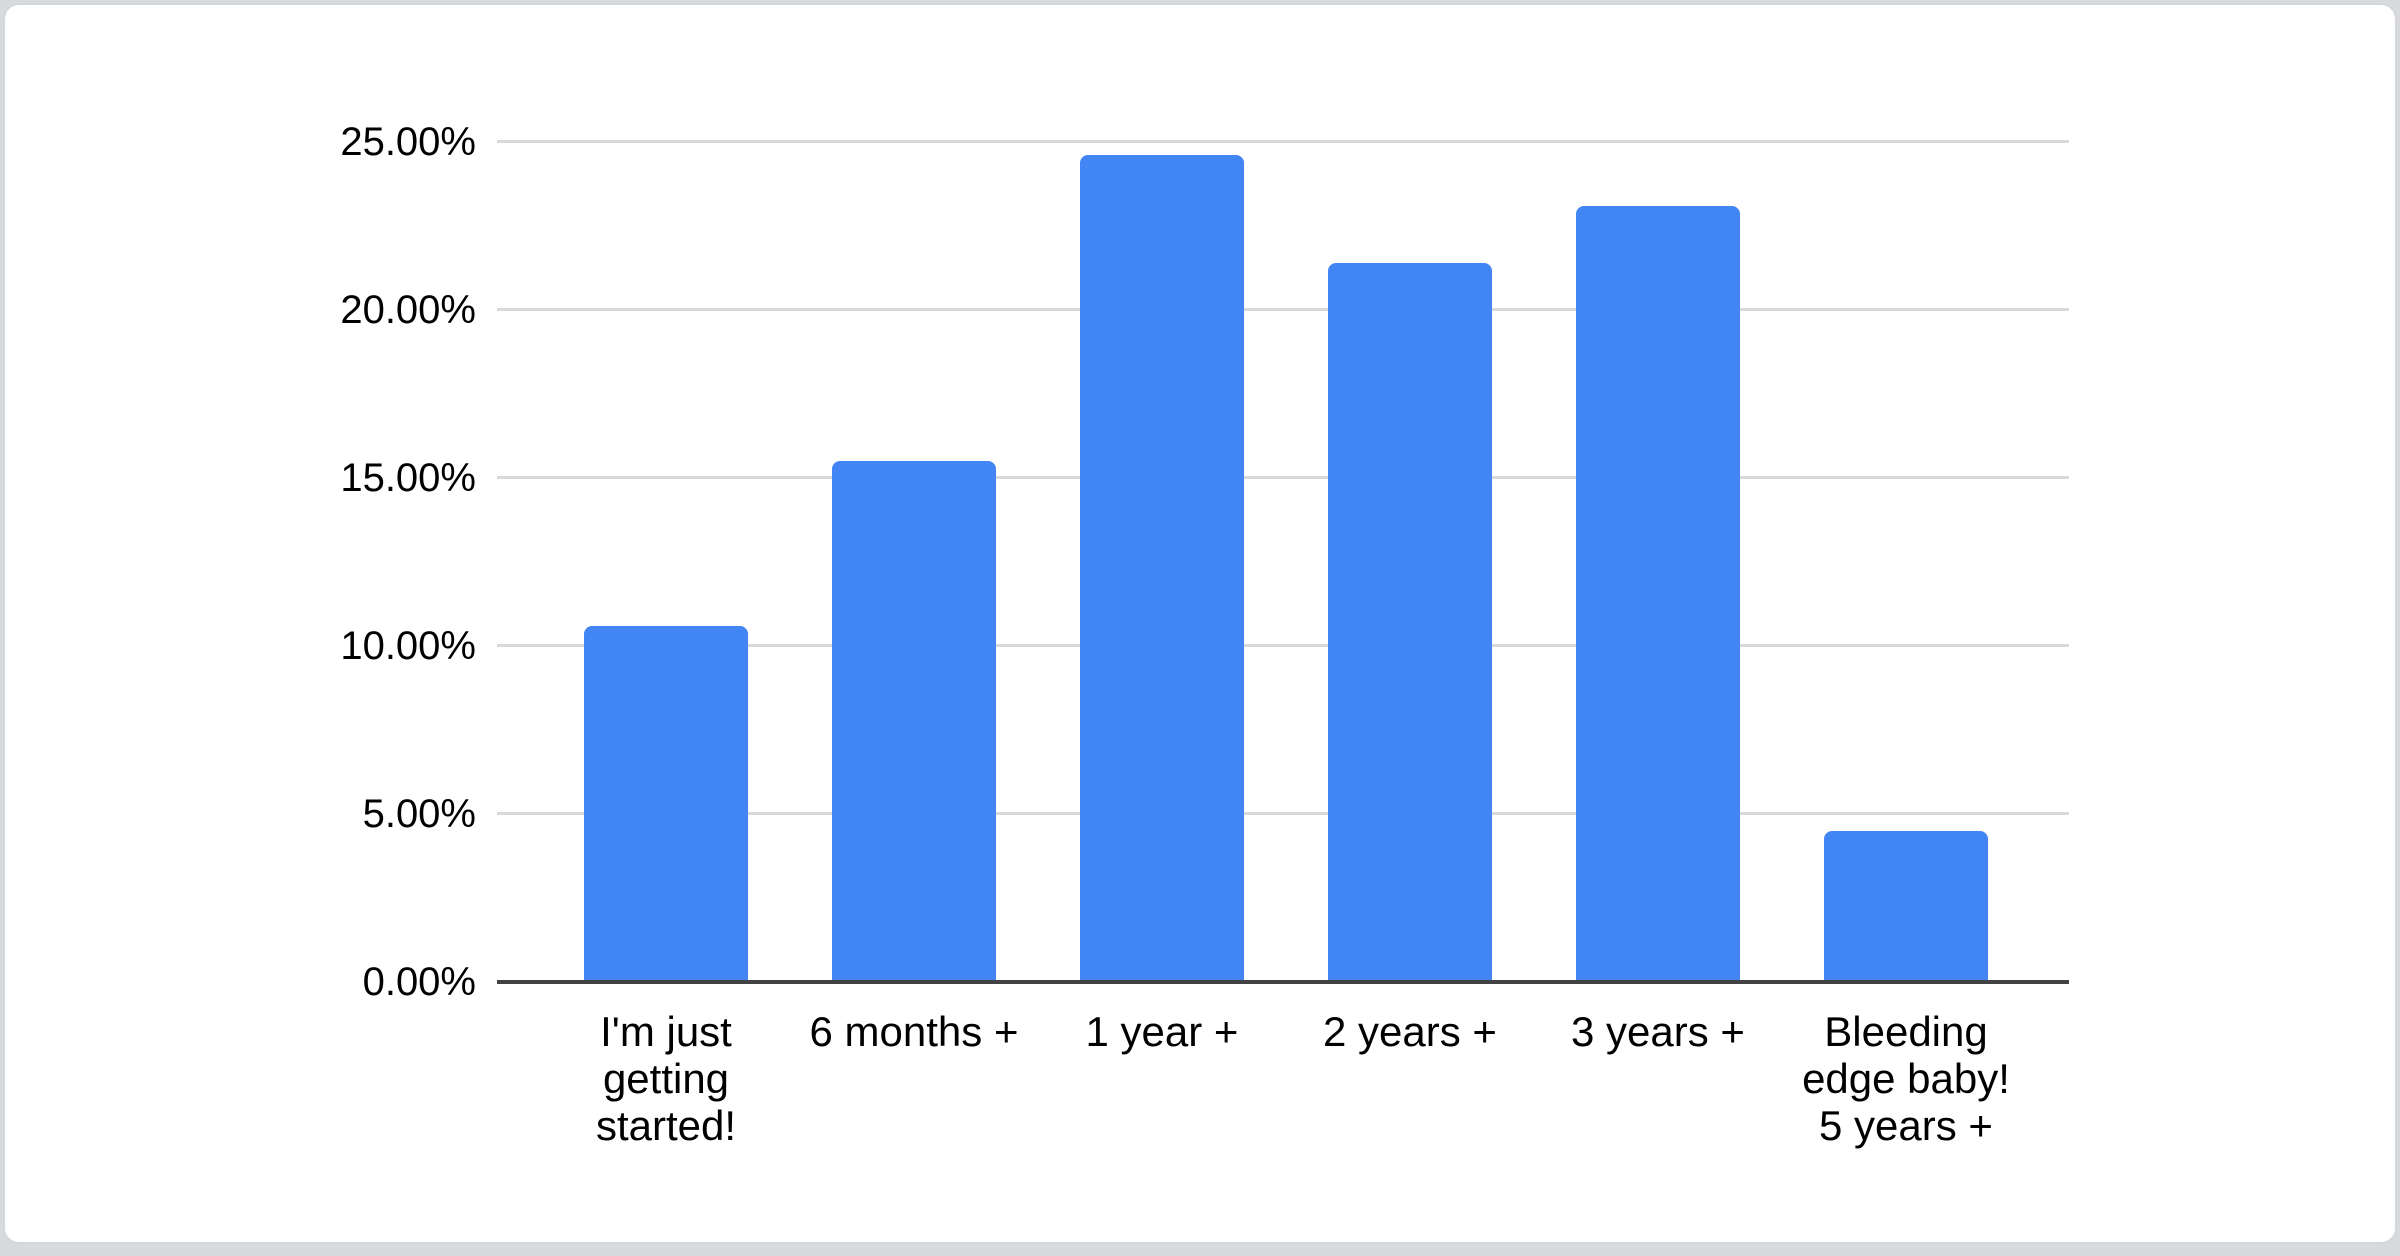 The width and height of the screenshot is (2400, 1256). I want to click on y-axis-tick-label: 20.00%, so click(408, 310).